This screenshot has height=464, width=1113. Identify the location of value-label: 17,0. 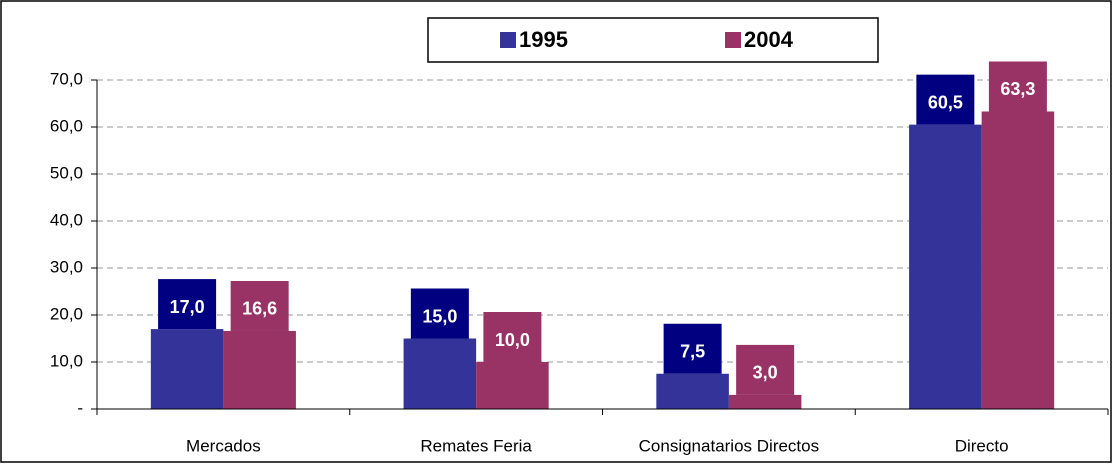
(187, 307).